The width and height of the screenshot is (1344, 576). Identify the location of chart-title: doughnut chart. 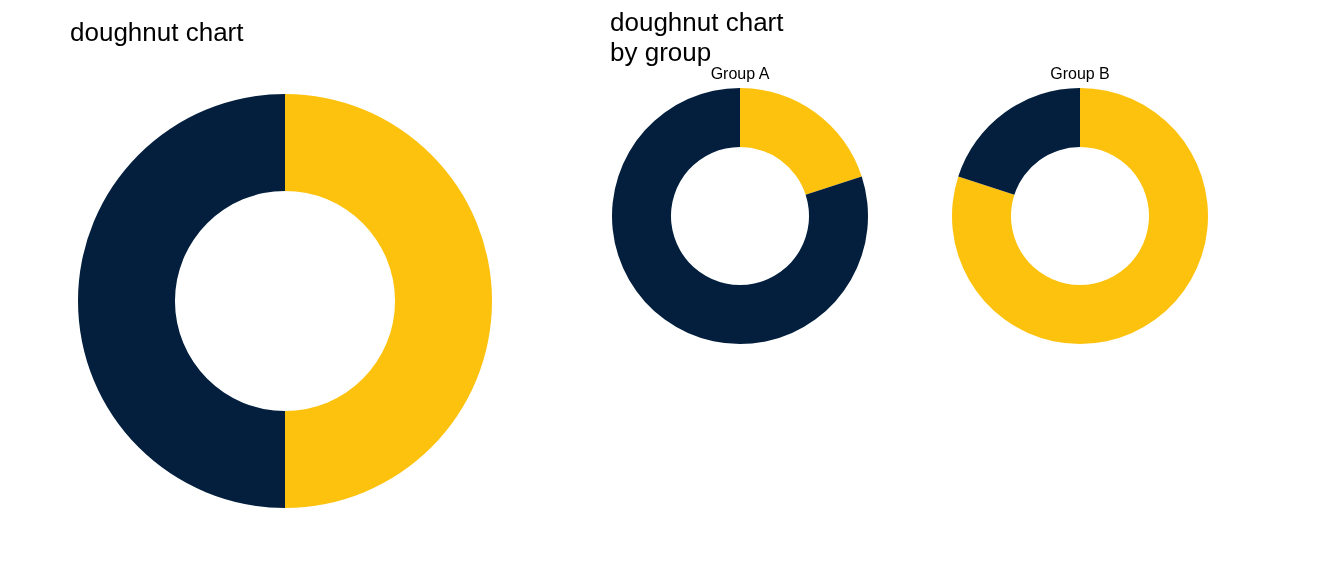
(157, 32).